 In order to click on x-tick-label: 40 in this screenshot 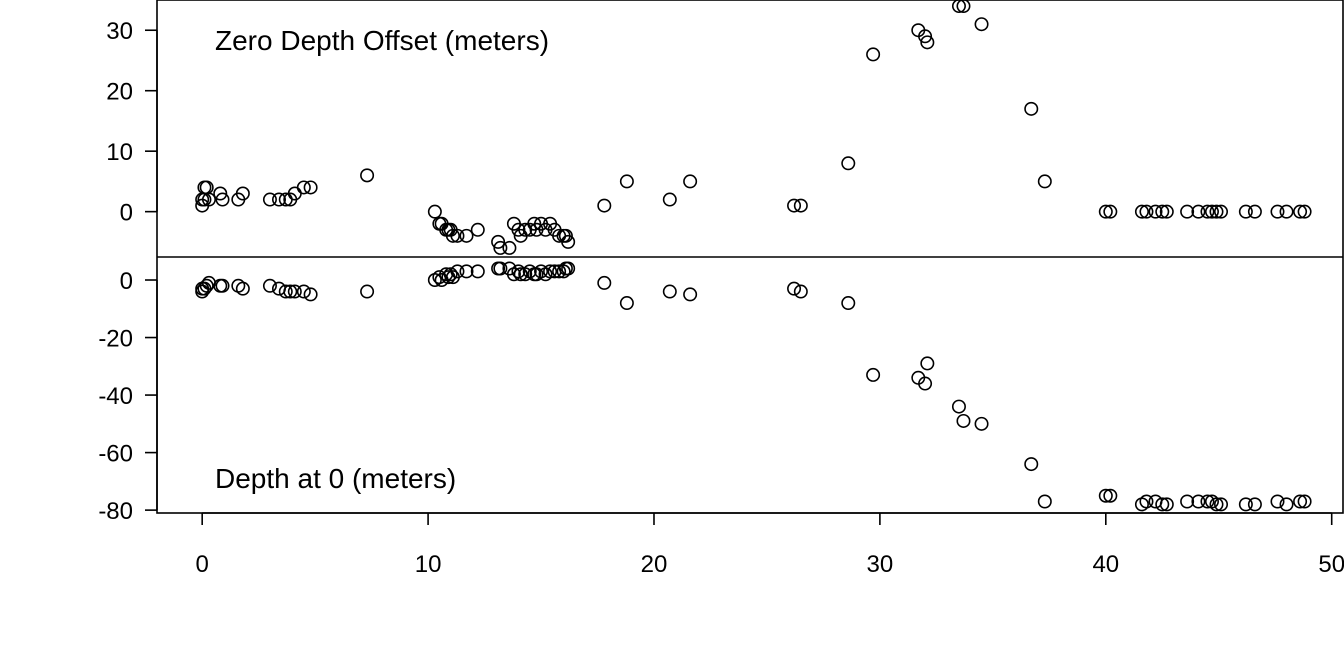, I will do `click(1105, 564)`.